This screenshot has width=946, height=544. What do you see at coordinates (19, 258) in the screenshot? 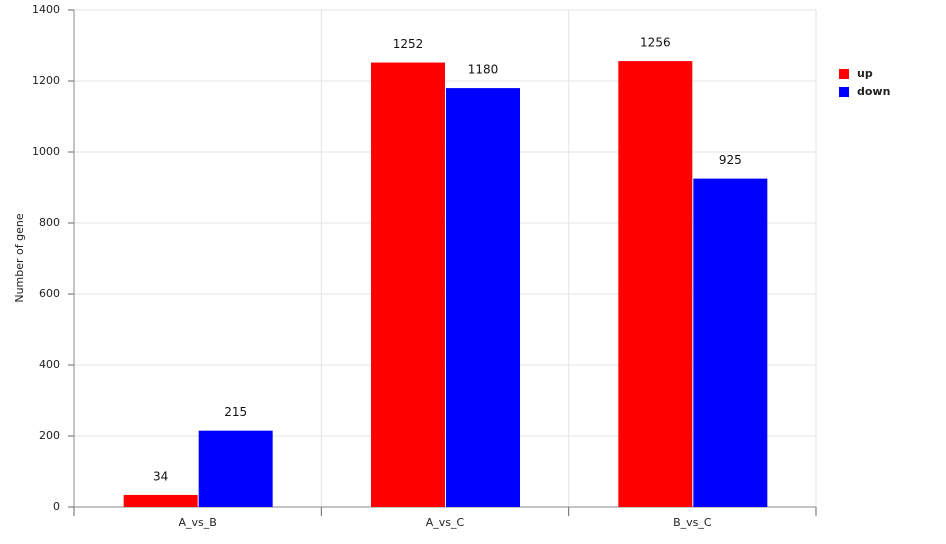
I see `y-axis-label: Number of gene` at bounding box center [19, 258].